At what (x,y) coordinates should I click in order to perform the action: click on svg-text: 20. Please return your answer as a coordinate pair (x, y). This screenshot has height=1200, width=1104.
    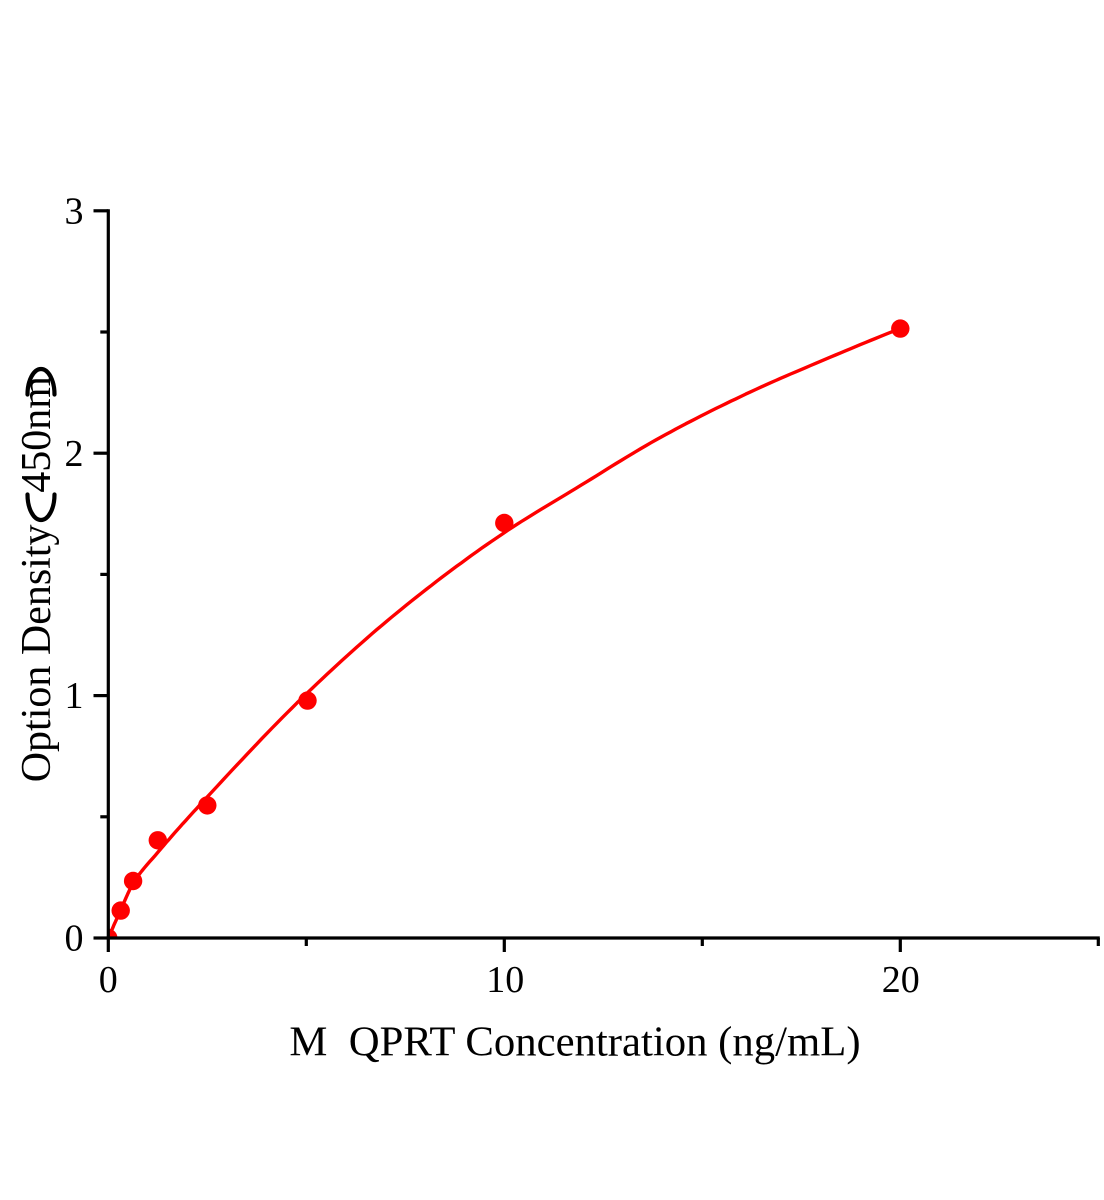
    Looking at the image, I should click on (901, 980).